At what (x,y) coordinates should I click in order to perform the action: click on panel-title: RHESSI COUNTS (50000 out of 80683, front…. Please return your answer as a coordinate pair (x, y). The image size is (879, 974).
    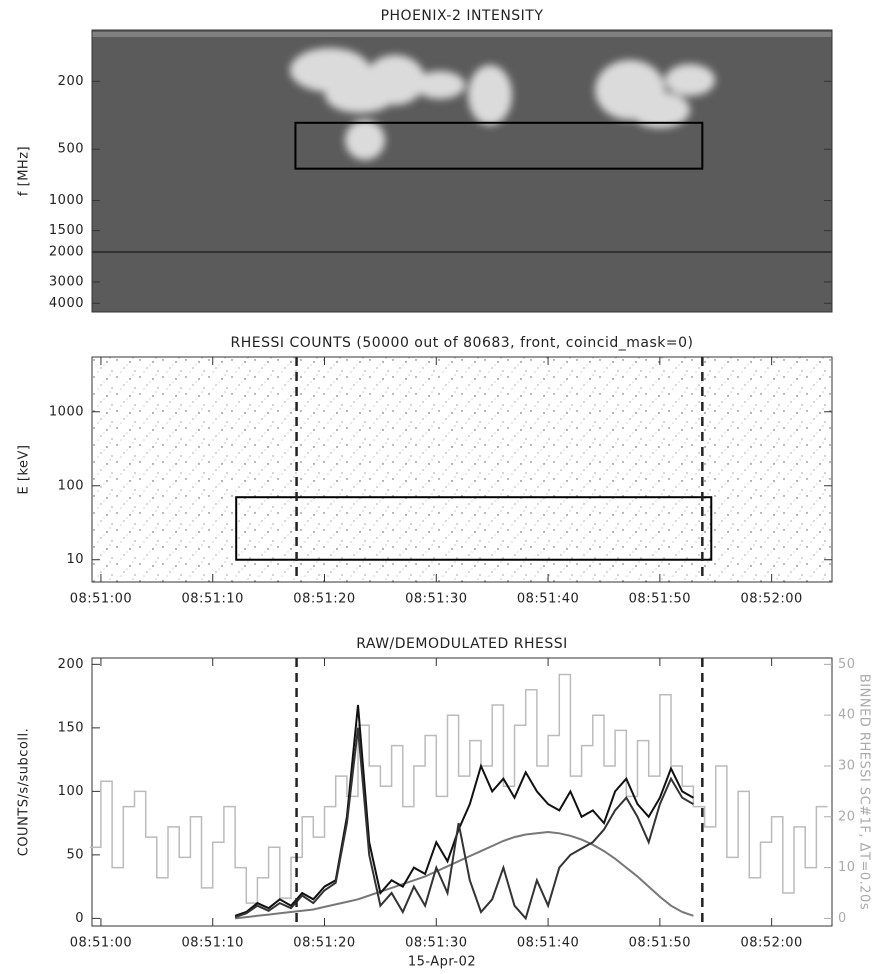
    Looking at the image, I should click on (462, 343).